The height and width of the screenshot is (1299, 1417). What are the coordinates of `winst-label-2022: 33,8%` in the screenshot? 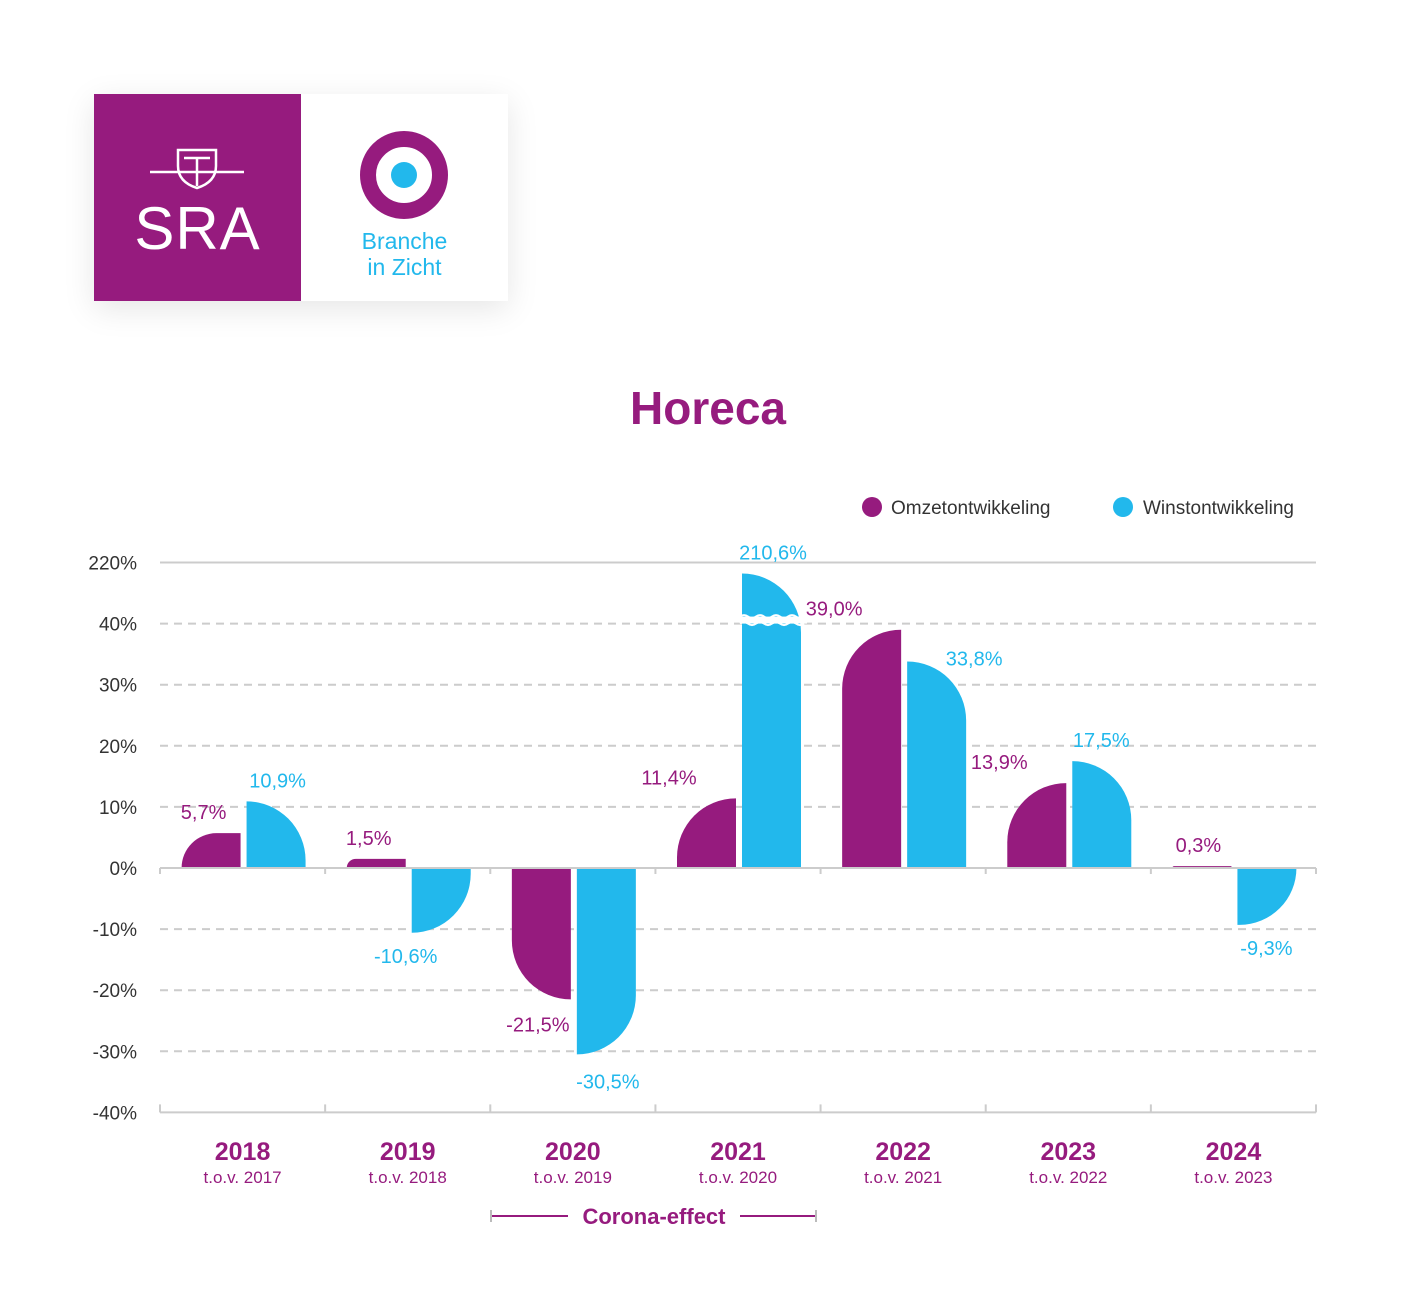 It's located at (974, 659).